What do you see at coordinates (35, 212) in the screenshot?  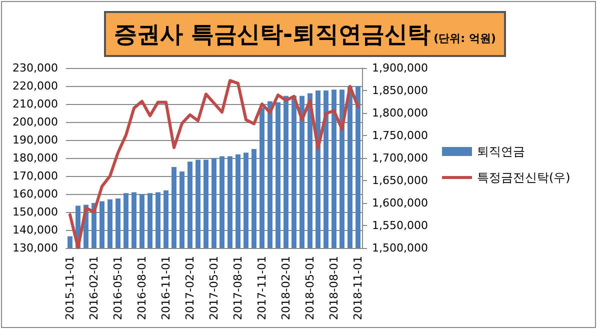 I see `y-tick-label: 150,000` at bounding box center [35, 212].